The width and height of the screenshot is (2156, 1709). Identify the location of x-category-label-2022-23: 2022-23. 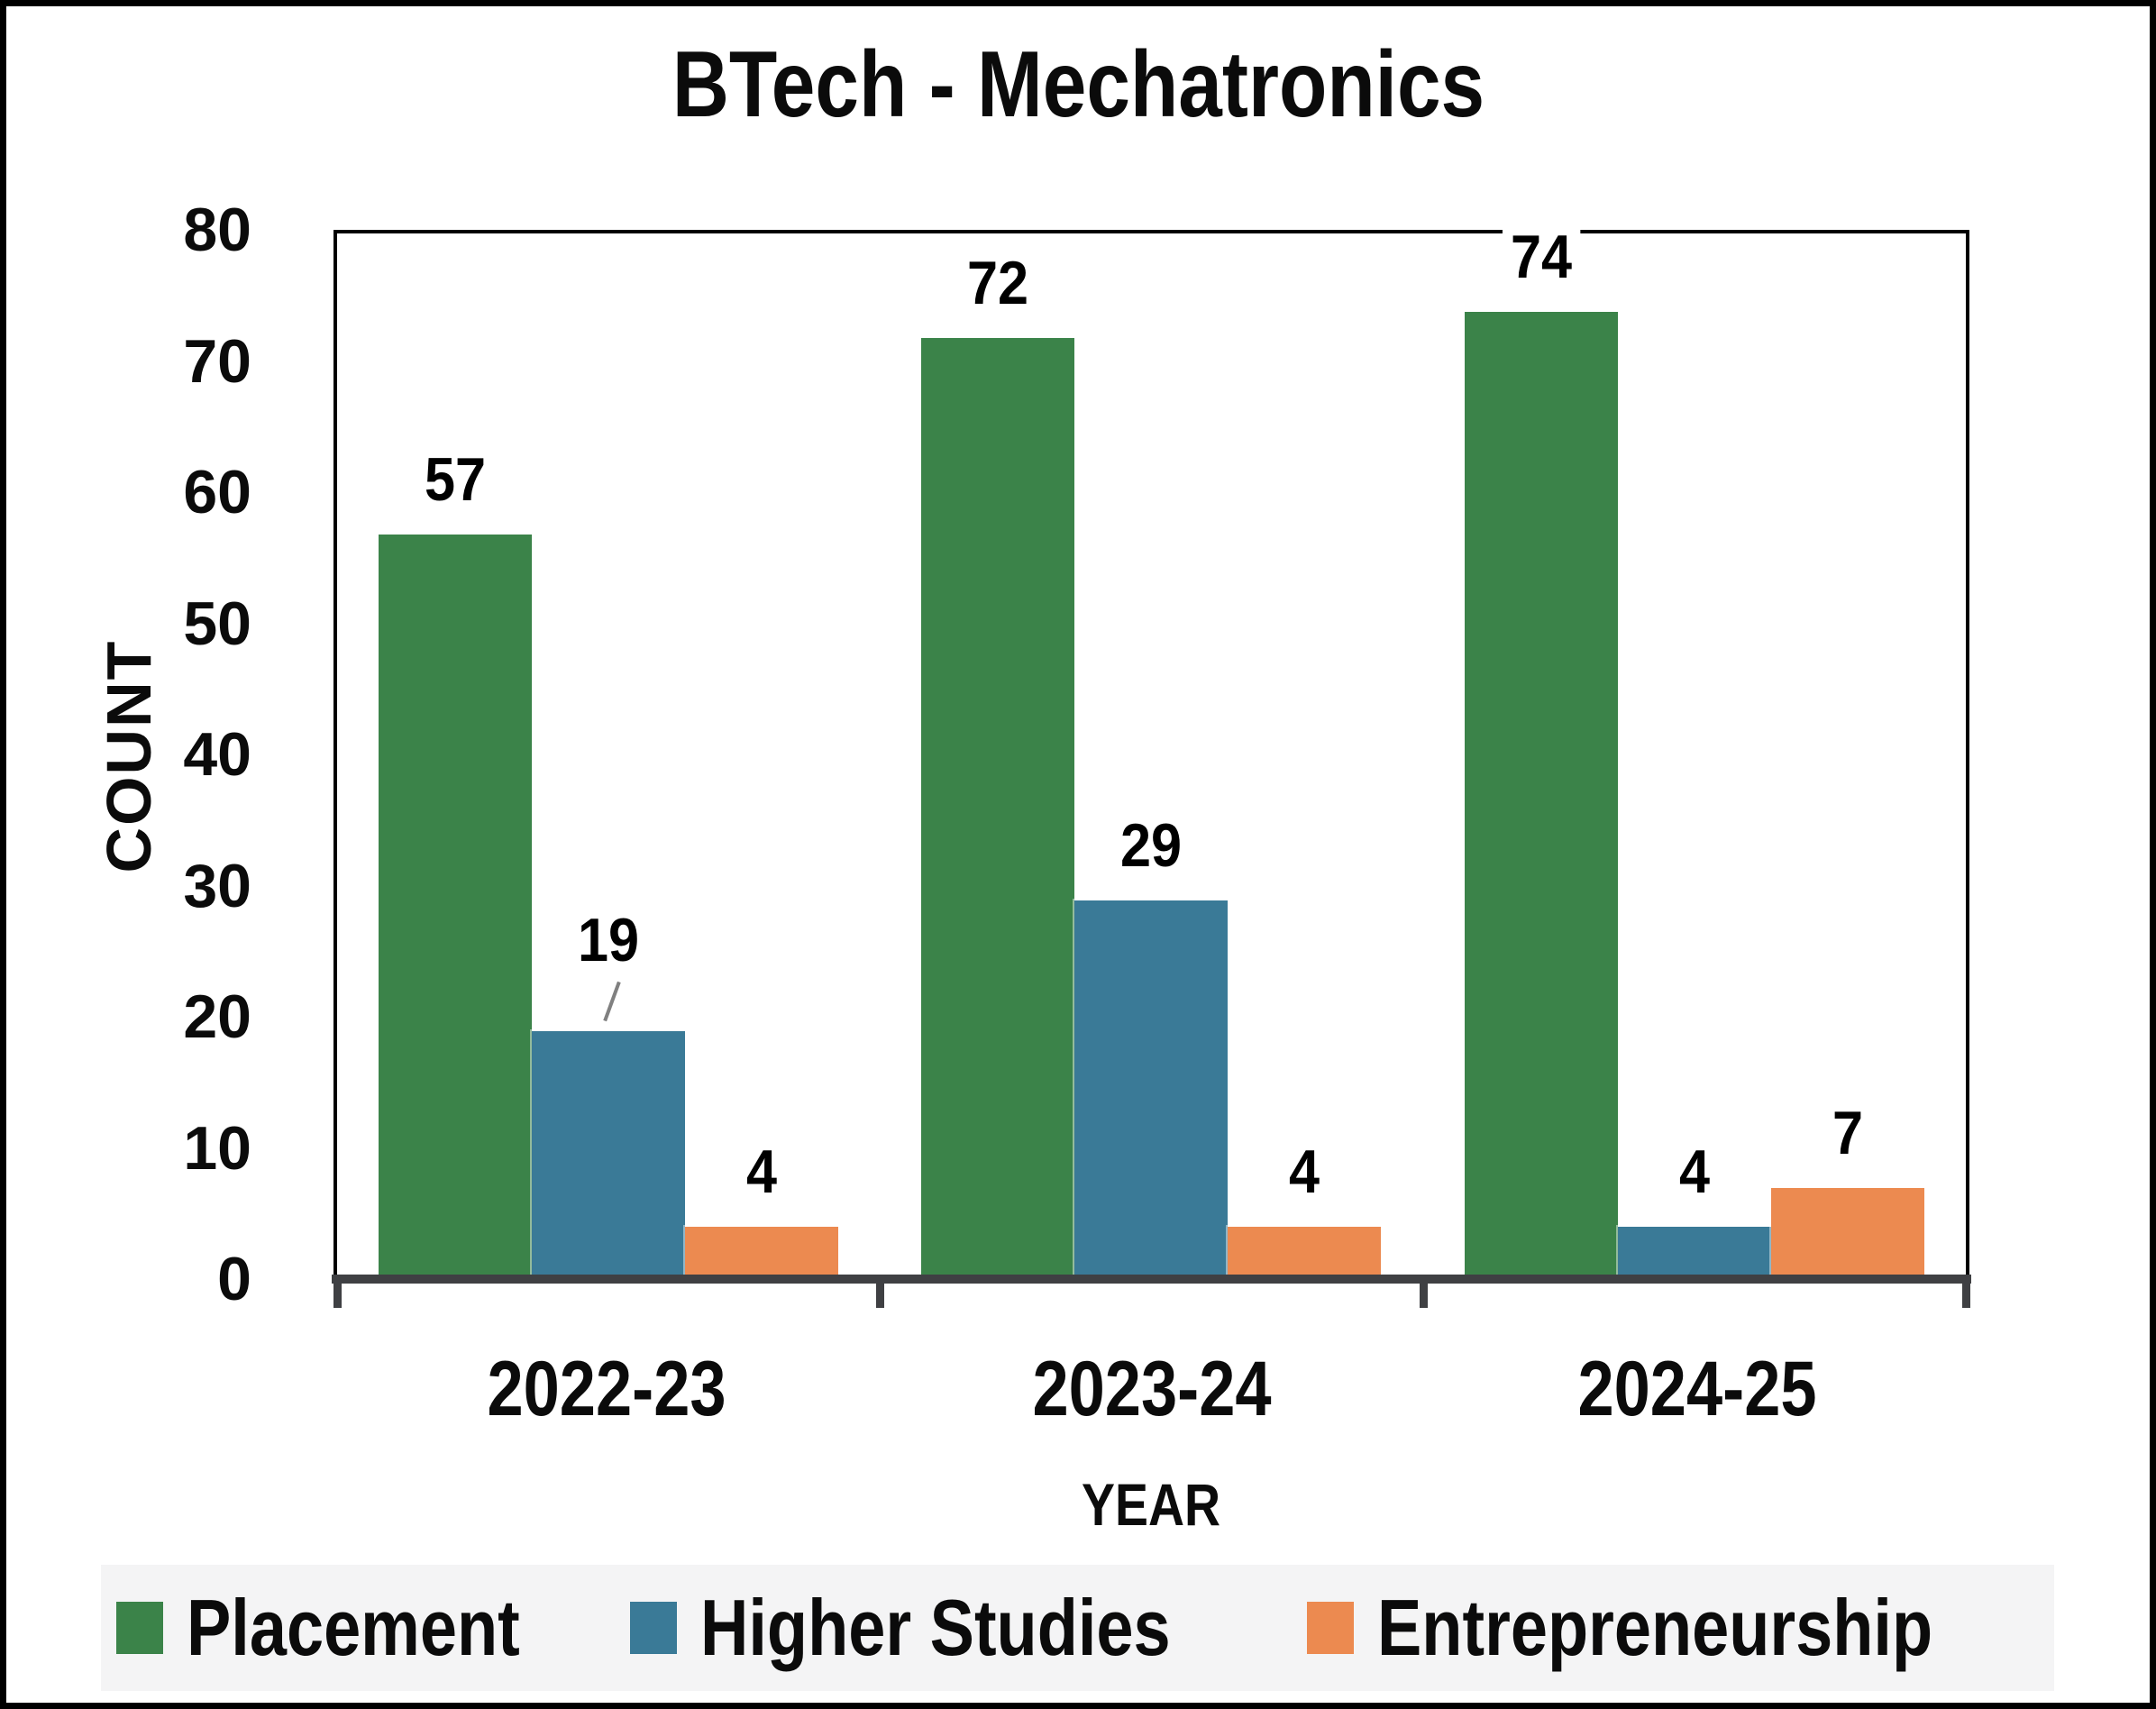
(606, 1389).